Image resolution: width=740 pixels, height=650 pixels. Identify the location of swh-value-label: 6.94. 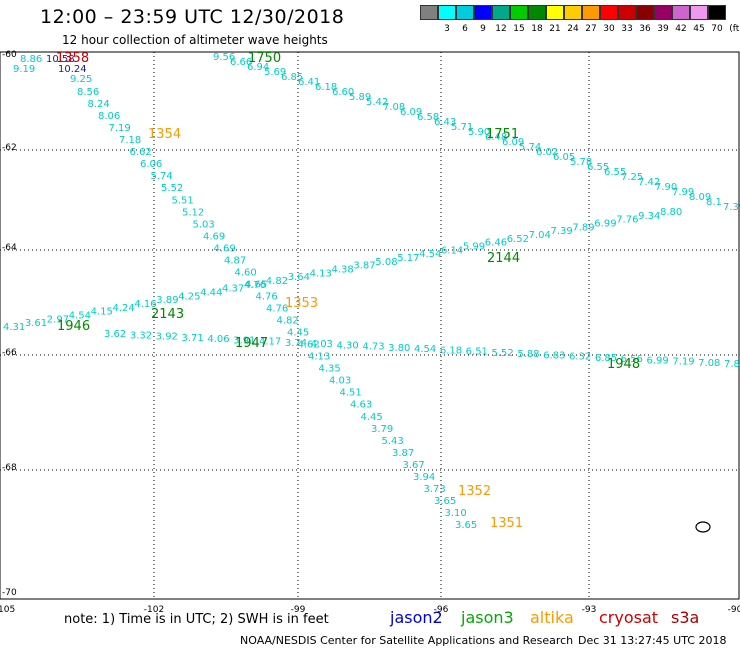
(258, 67).